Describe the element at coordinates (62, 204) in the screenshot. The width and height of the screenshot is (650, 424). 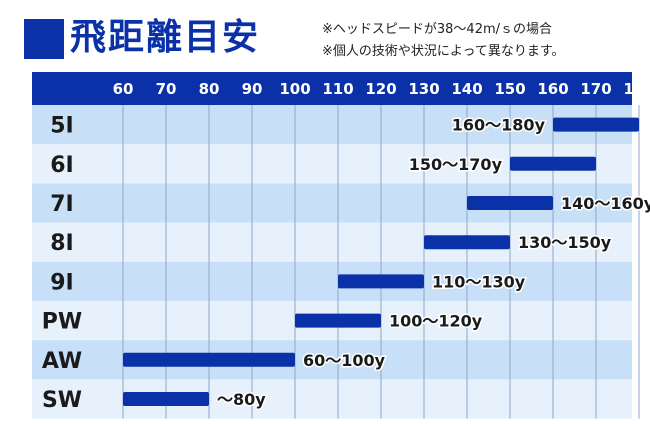
I see `club-label: 7I` at that location.